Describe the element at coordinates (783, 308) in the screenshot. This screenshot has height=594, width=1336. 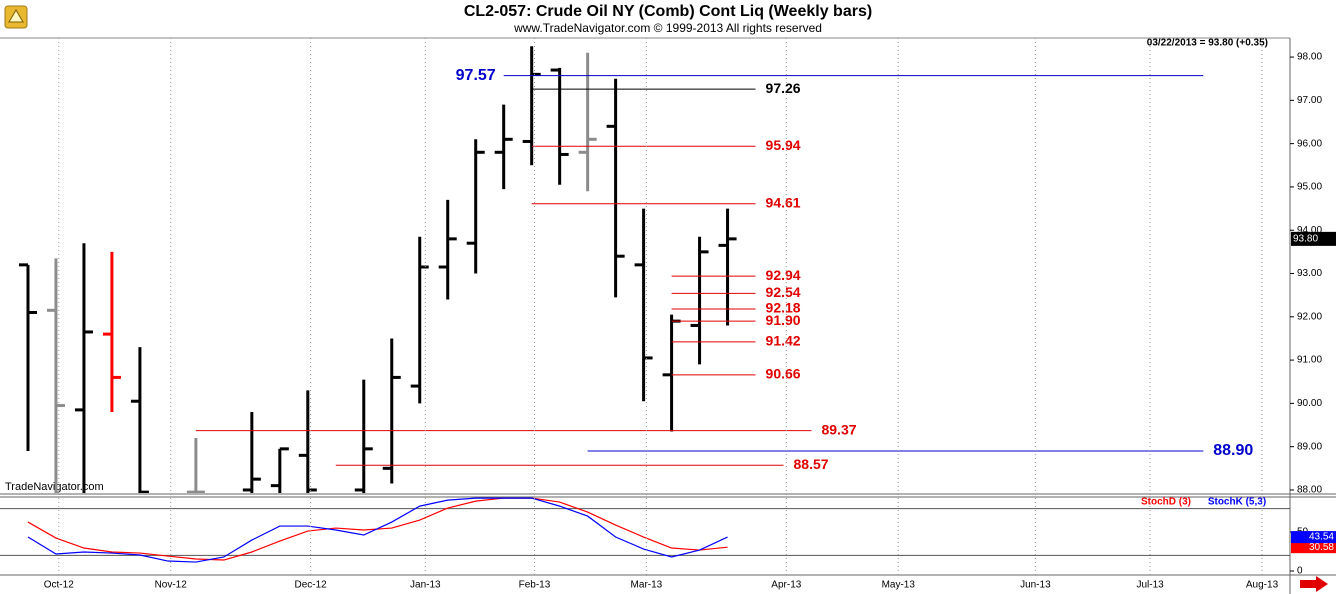
I see `level-label: 92.18` at that location.